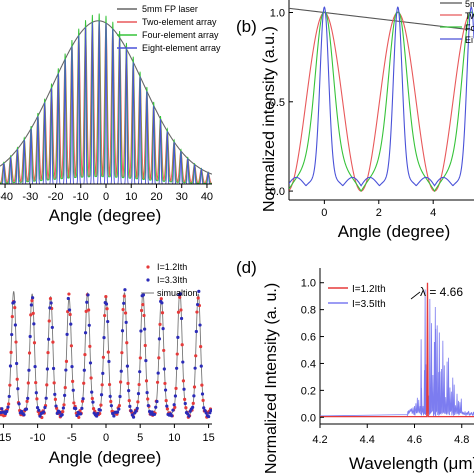  I want to click on legend-label-d-i35: I=3.5Ith, so click(369, 304).